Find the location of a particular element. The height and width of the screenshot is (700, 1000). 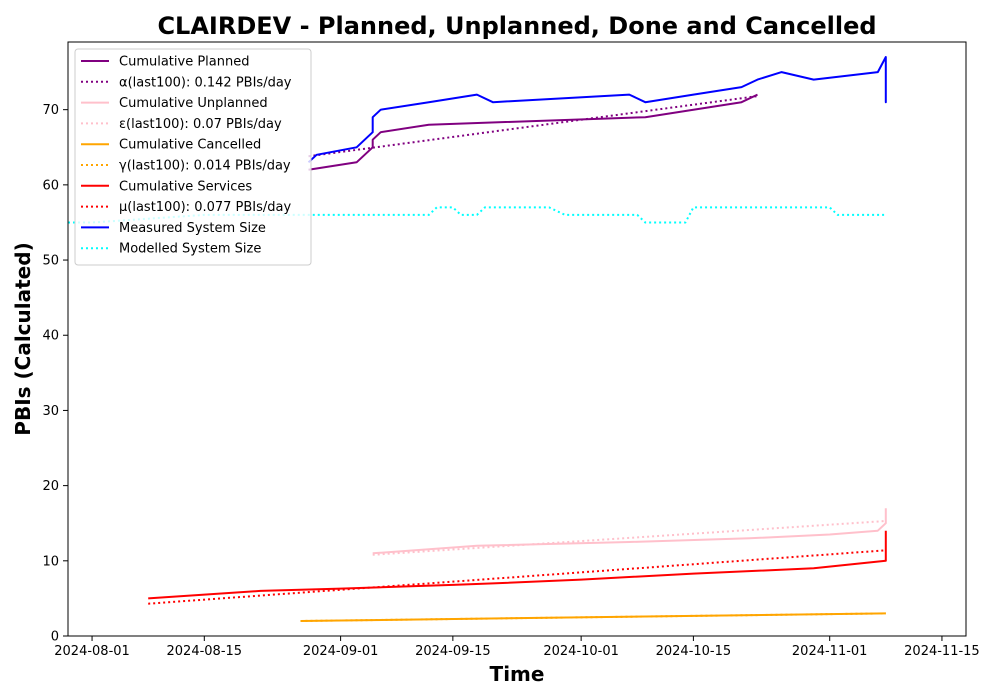

x-tick-label-6: 2024-11-01 is located at coordinates (830, 651).